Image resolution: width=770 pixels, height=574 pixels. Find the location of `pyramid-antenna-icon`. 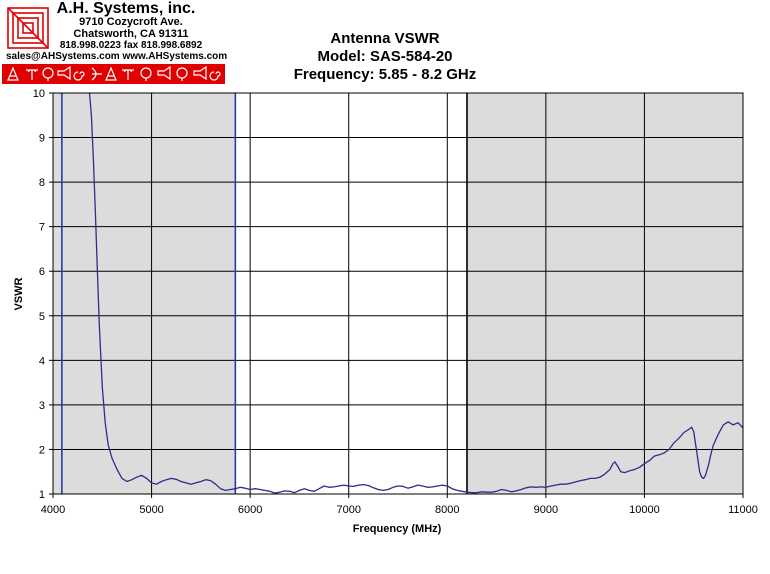

pyramid-antenna-icon is located at coordinates (13, 73).